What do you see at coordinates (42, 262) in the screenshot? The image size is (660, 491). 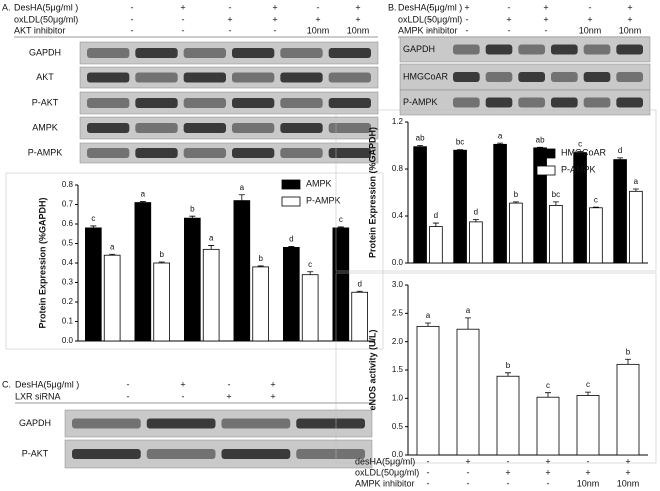 I see `y-axis-label: Protein Expression (%GAPDH)` at bounding box center [42, 262].